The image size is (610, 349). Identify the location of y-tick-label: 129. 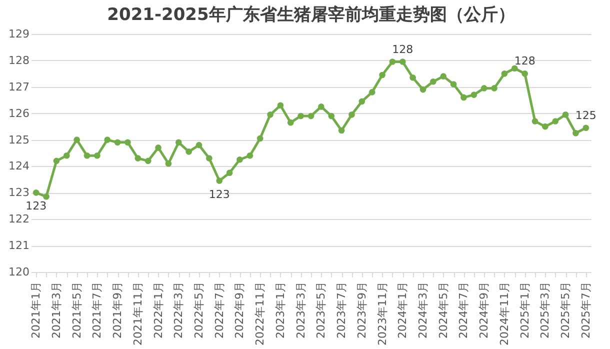
(19, 34).